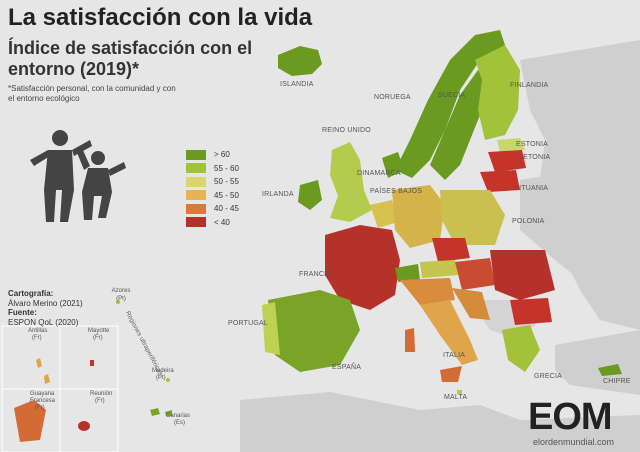 This screenshot has height=452, width=640. I want to click on legend-item: > 60, so click(212, 155).